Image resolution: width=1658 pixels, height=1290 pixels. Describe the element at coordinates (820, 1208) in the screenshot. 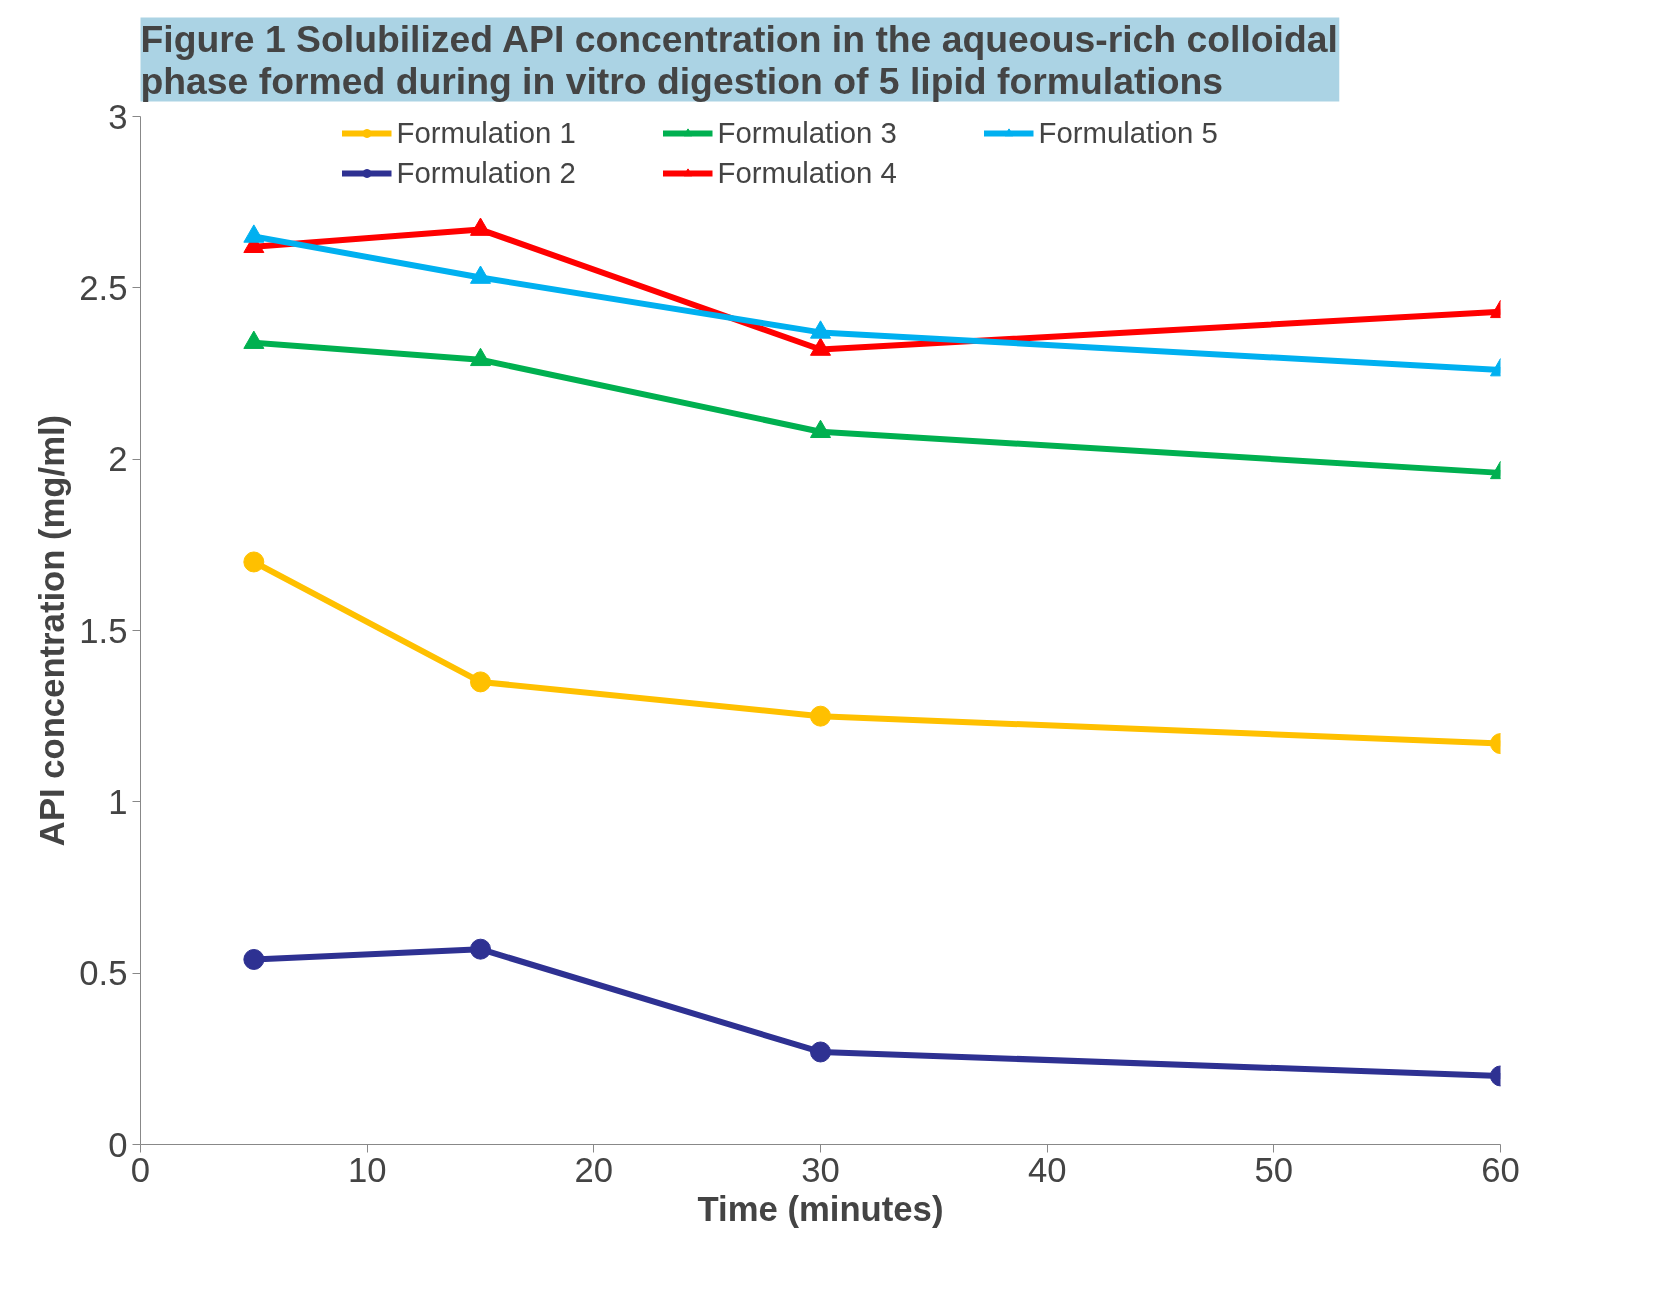

I see `x-axis-title: Time (minutes)` at that location.